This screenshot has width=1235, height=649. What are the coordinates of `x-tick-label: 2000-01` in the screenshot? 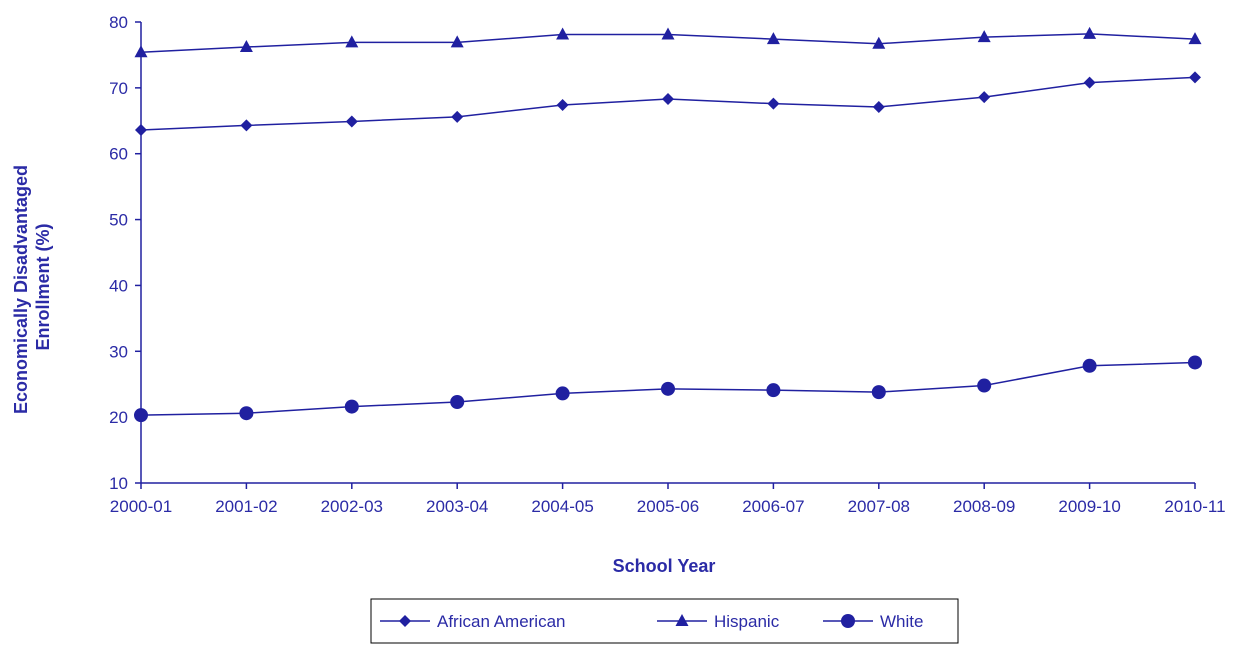 It's located at (141, 506).